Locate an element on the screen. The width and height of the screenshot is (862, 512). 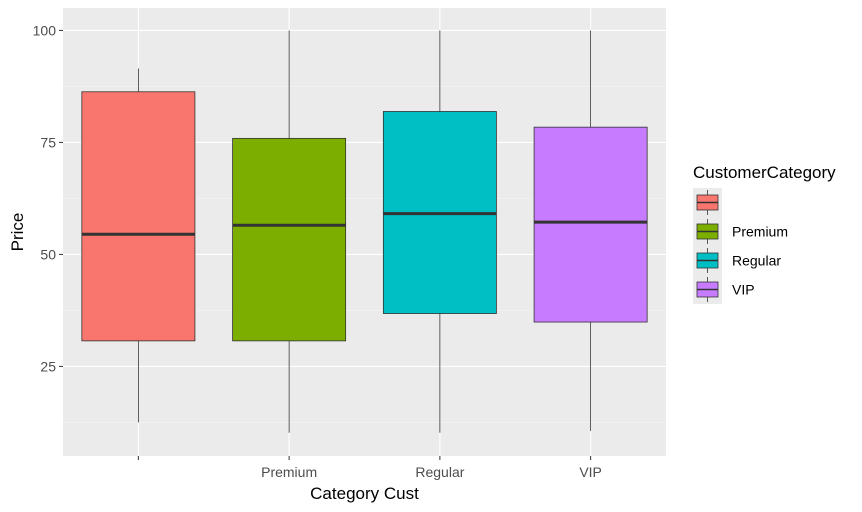
y-tick-label: 75 is located at coordinates (48, 142).